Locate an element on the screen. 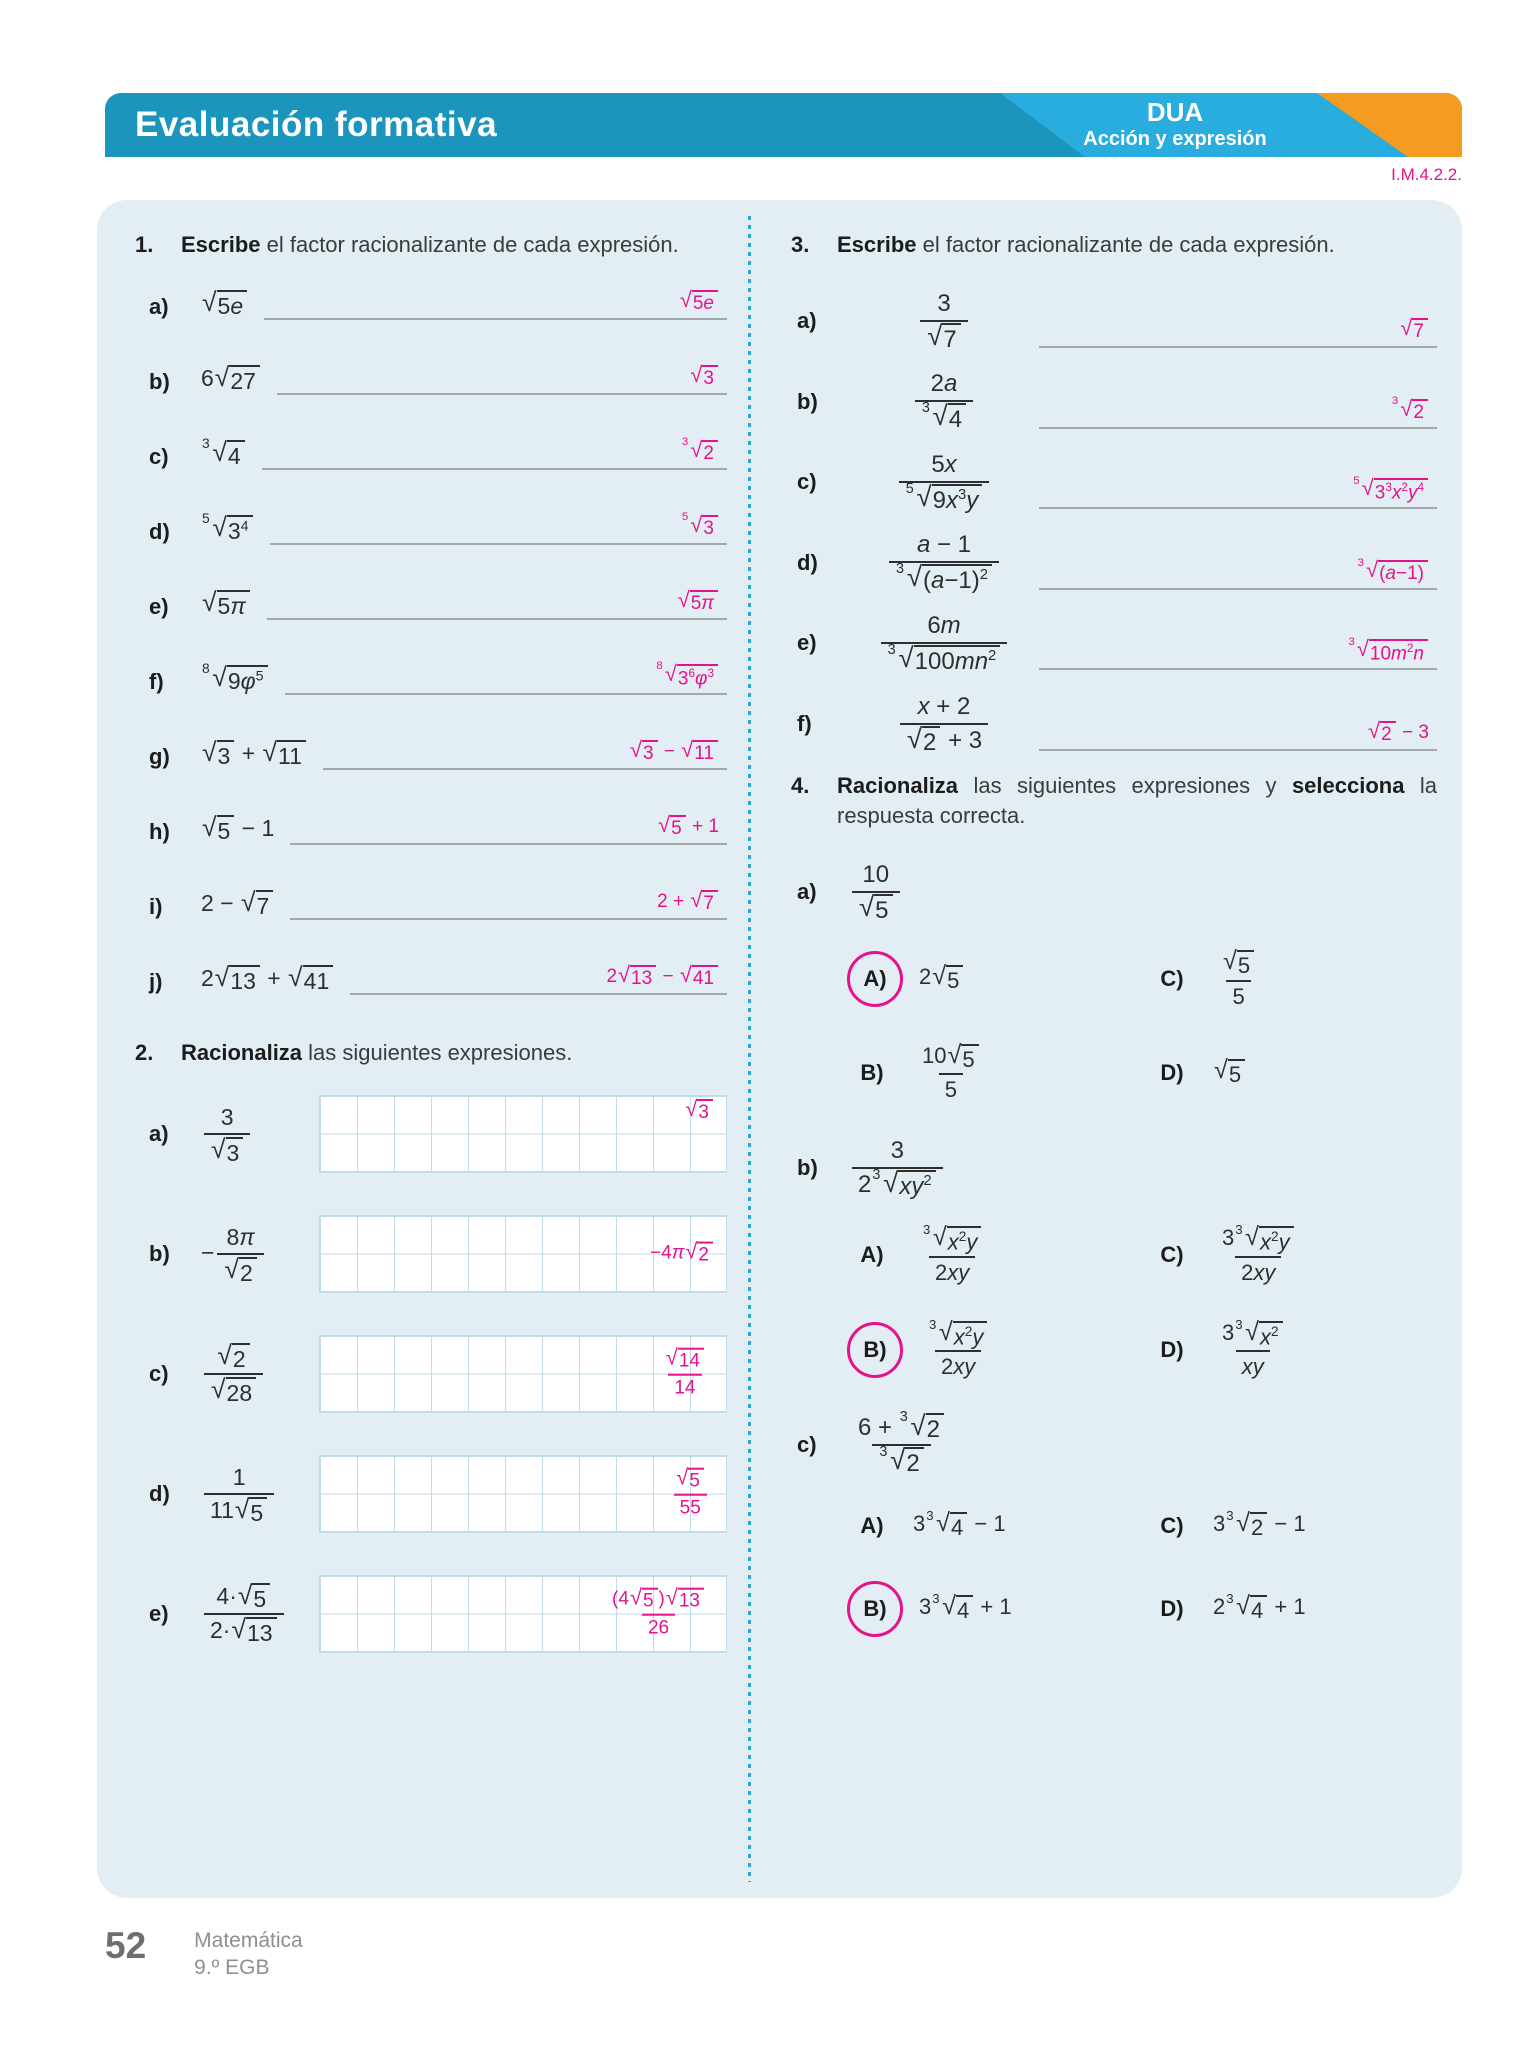 This screenshot has width=1536, height=2048. math-expression: 3 √ 3 is located at coordinates (227, 1134).